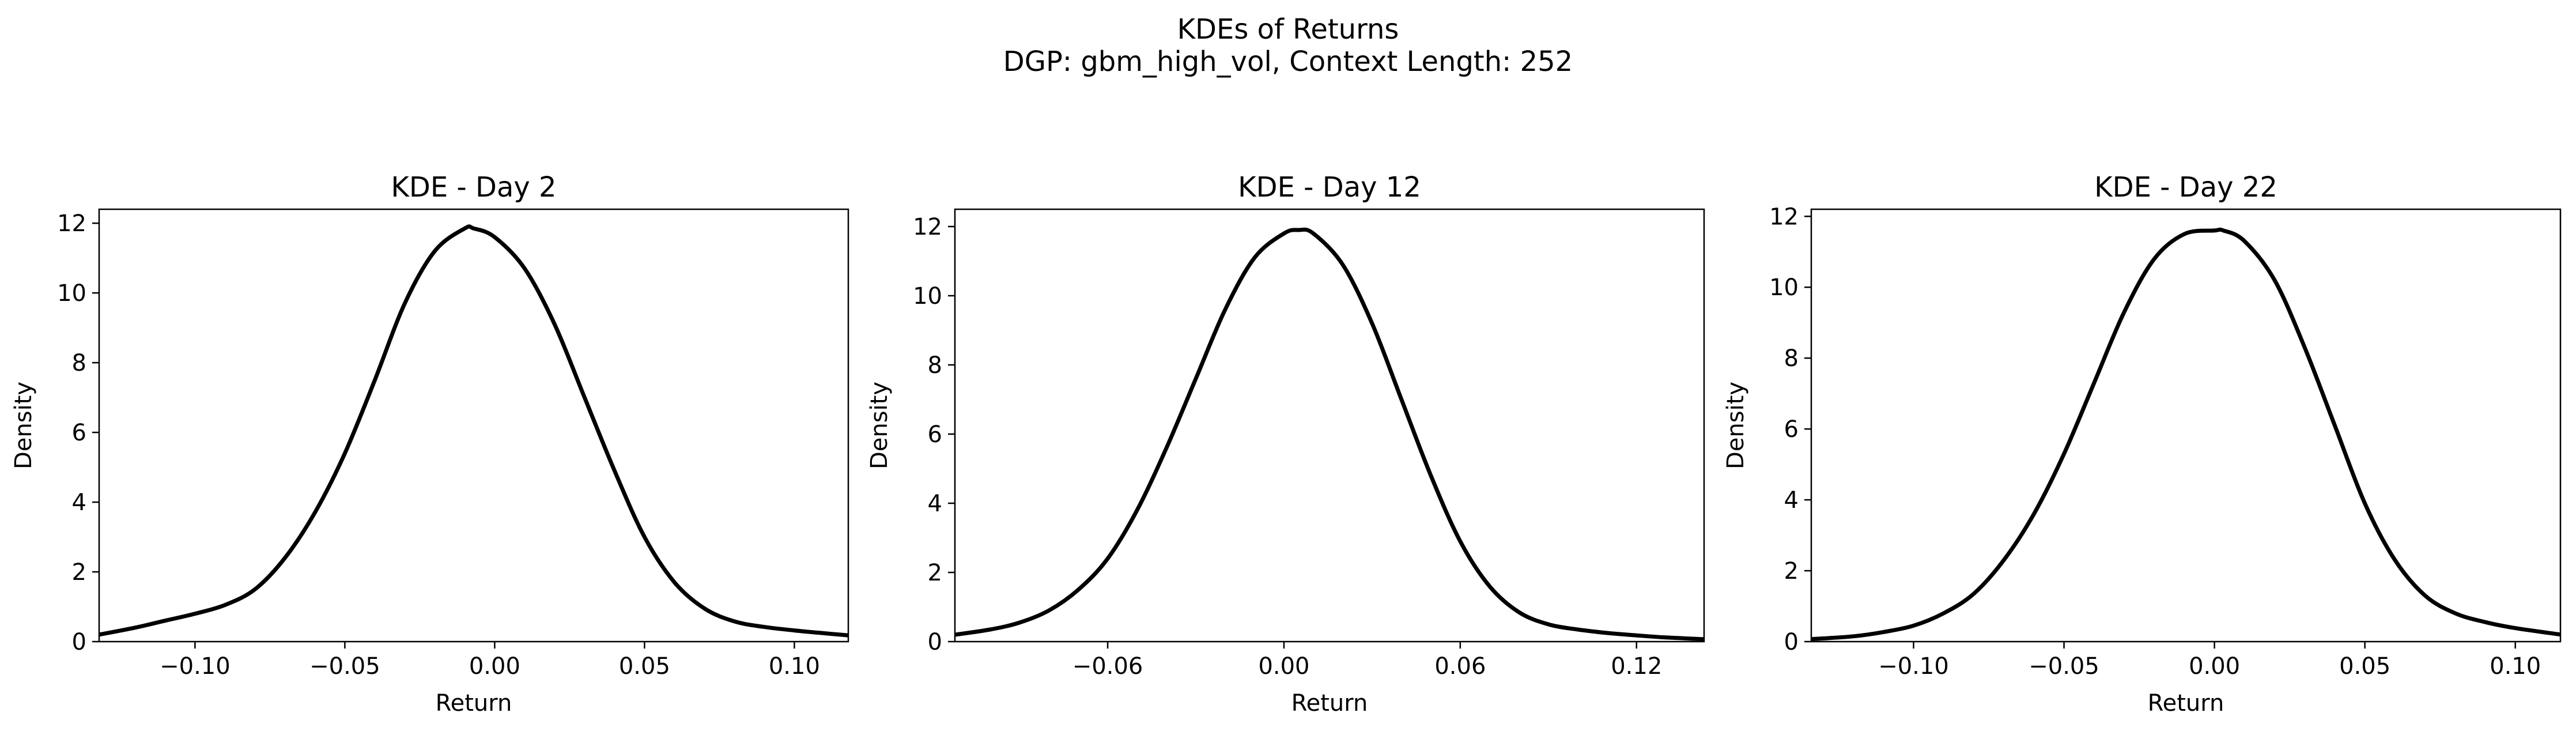 This screenshot has height=735, width=2576. Describe the element at coordinates (1288, 29) in the screenshot. I see `figure-title: KDEs of Returns` at that location.